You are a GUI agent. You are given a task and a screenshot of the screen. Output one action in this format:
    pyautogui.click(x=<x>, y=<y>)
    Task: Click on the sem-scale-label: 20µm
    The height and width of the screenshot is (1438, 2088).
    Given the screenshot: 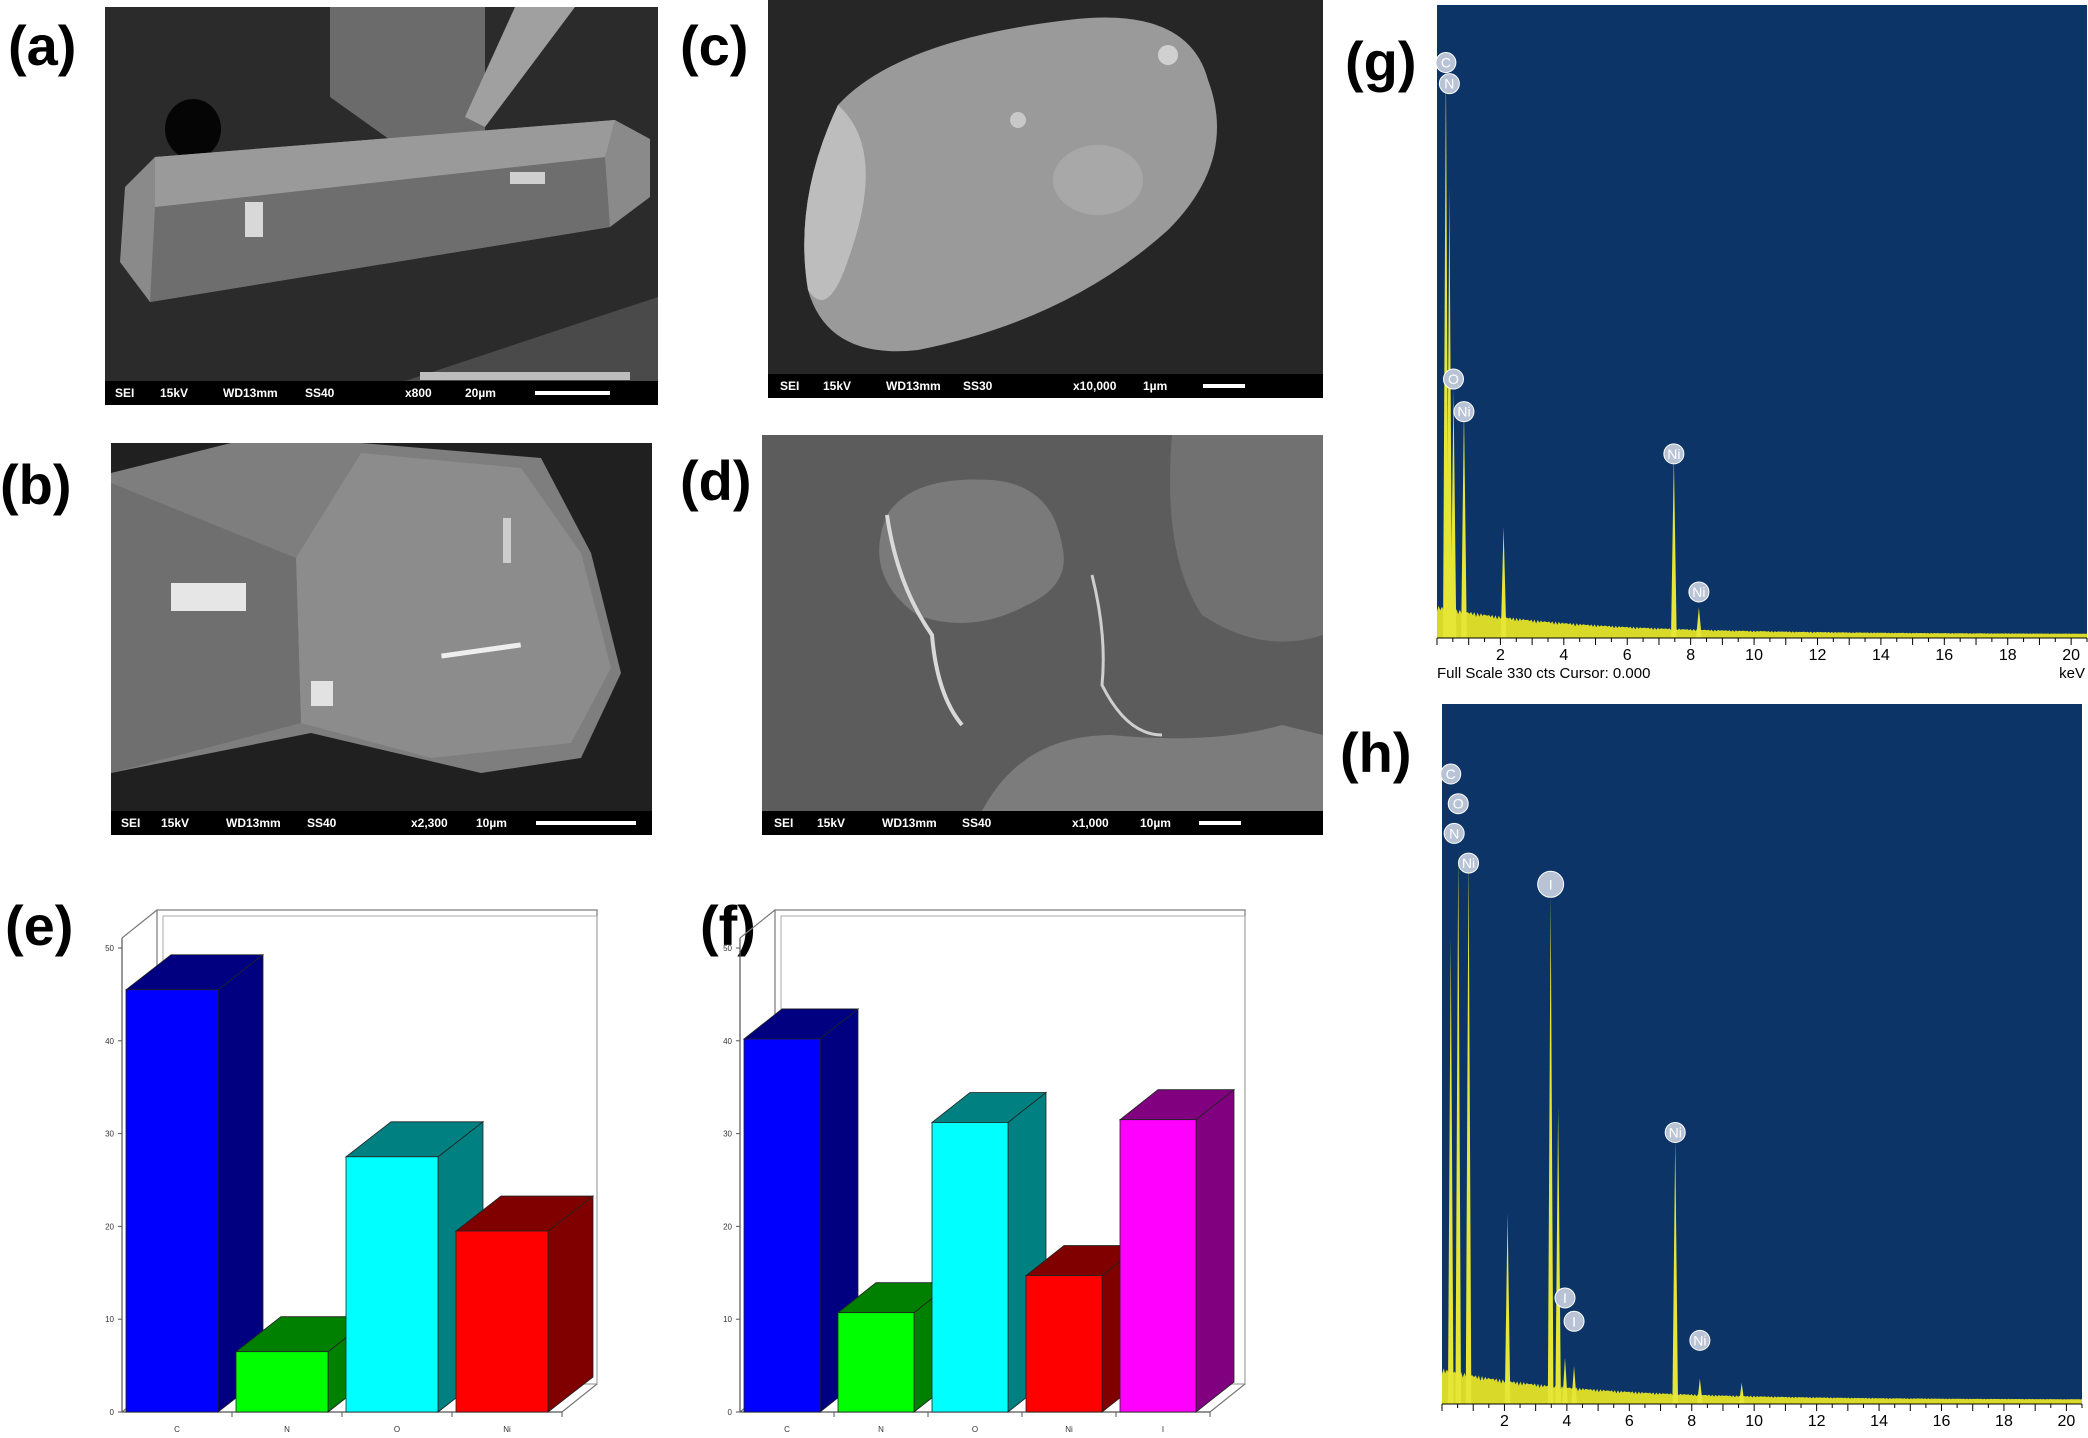 What is the action you would take?
    pyautogui.click(x=480, y=393)
    